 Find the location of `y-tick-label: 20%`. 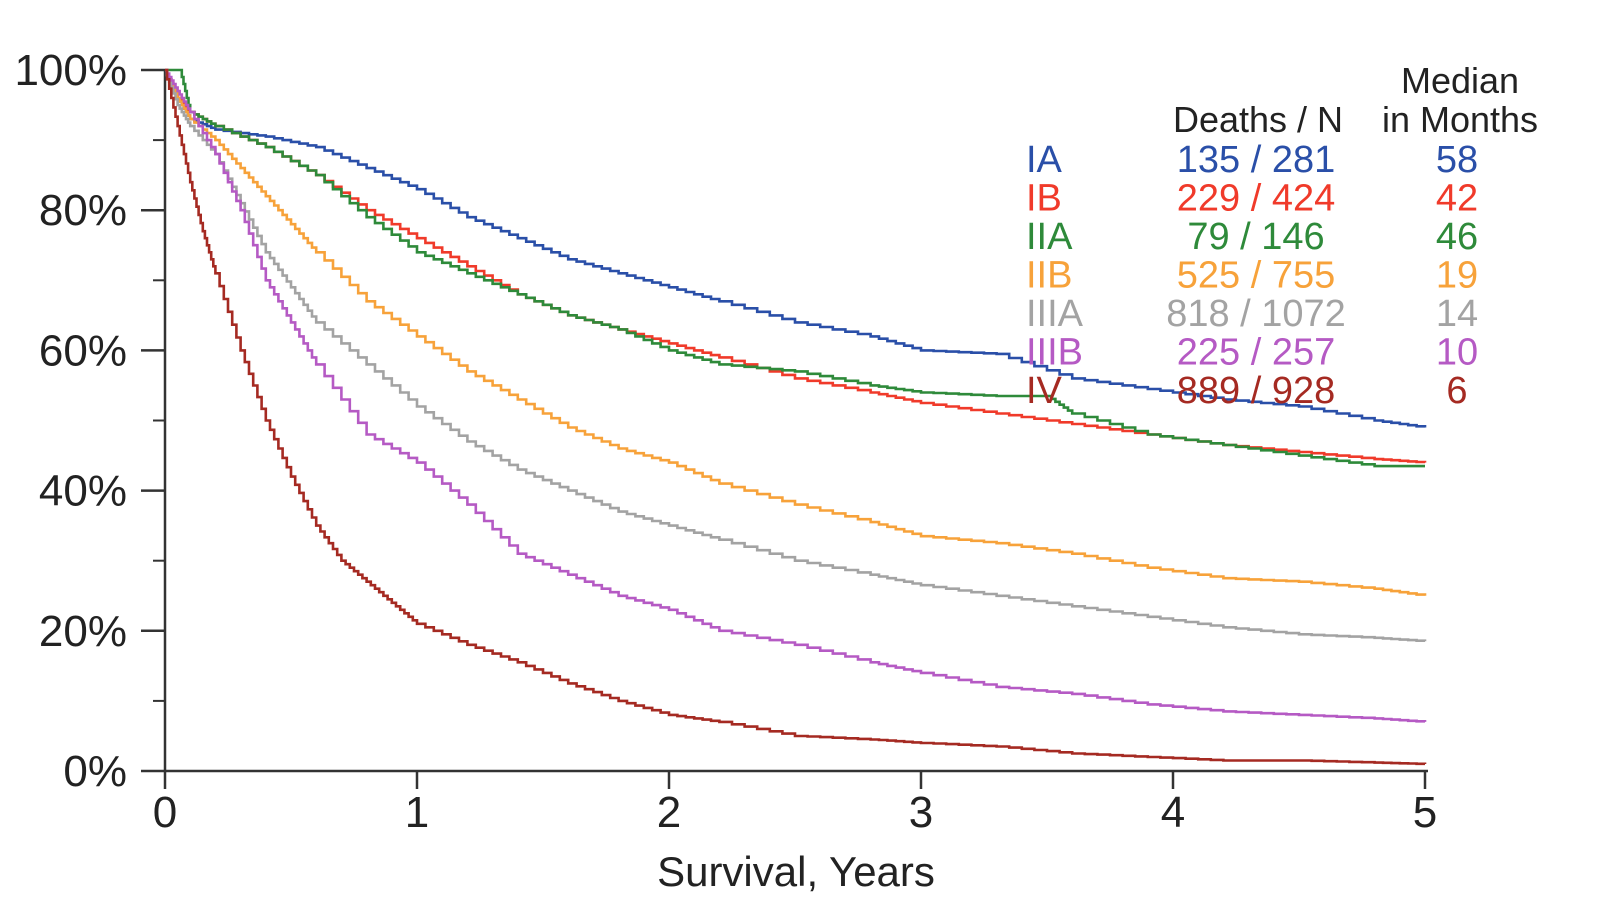

y-tick-label: 20% is located at coordinates (83, 631).